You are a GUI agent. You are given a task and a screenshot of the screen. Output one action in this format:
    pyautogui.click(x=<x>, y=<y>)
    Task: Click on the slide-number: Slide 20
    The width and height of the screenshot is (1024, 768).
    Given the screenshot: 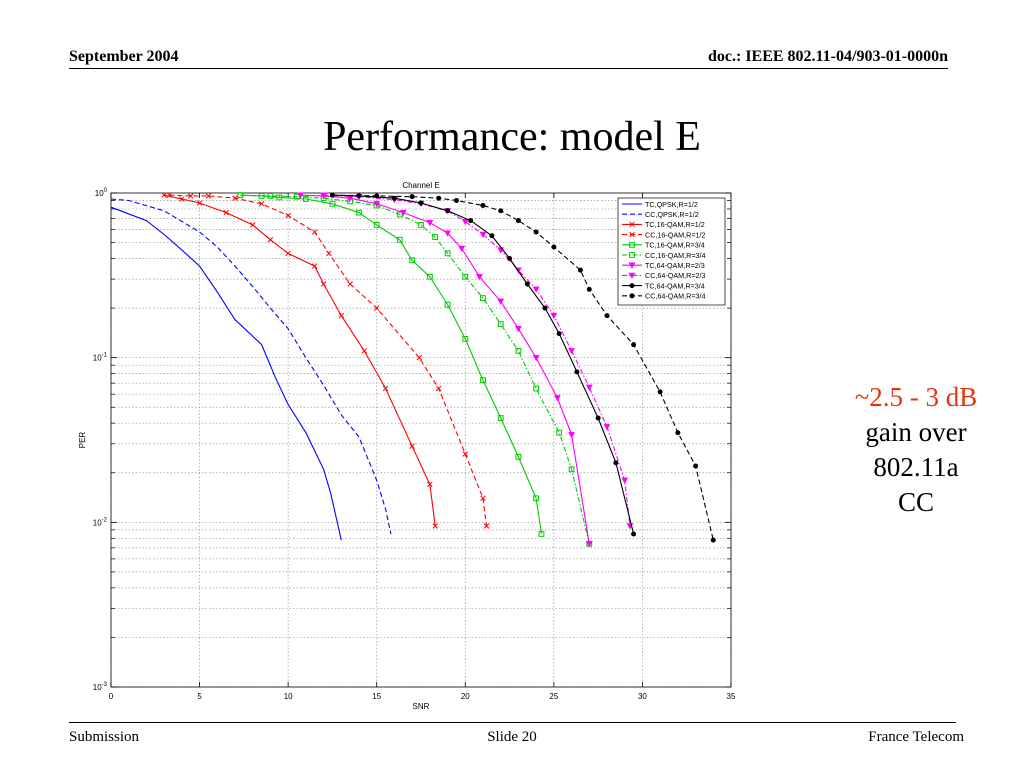 What is the action you would take?
    pyautogui.click(x=512, y=737)
    